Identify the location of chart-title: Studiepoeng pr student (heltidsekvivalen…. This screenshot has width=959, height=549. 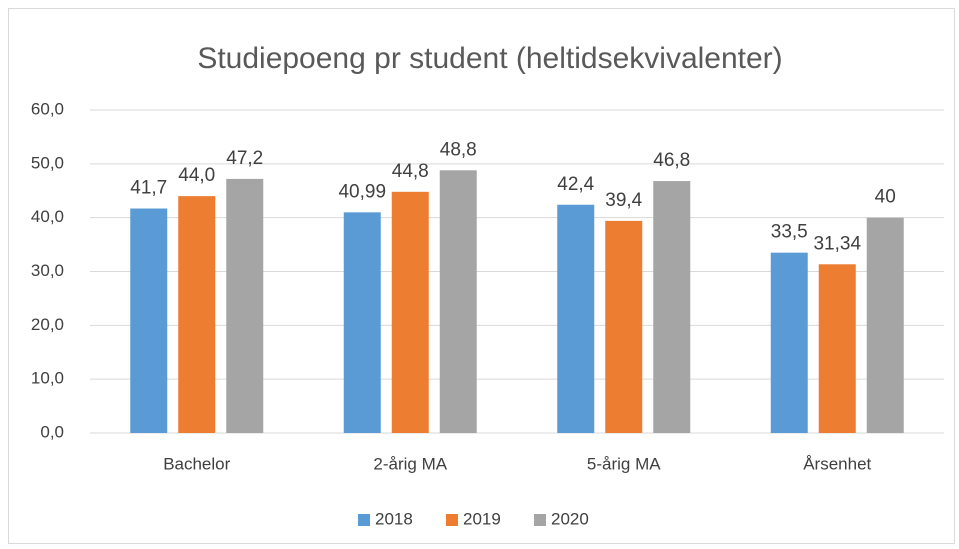
(489, 58).